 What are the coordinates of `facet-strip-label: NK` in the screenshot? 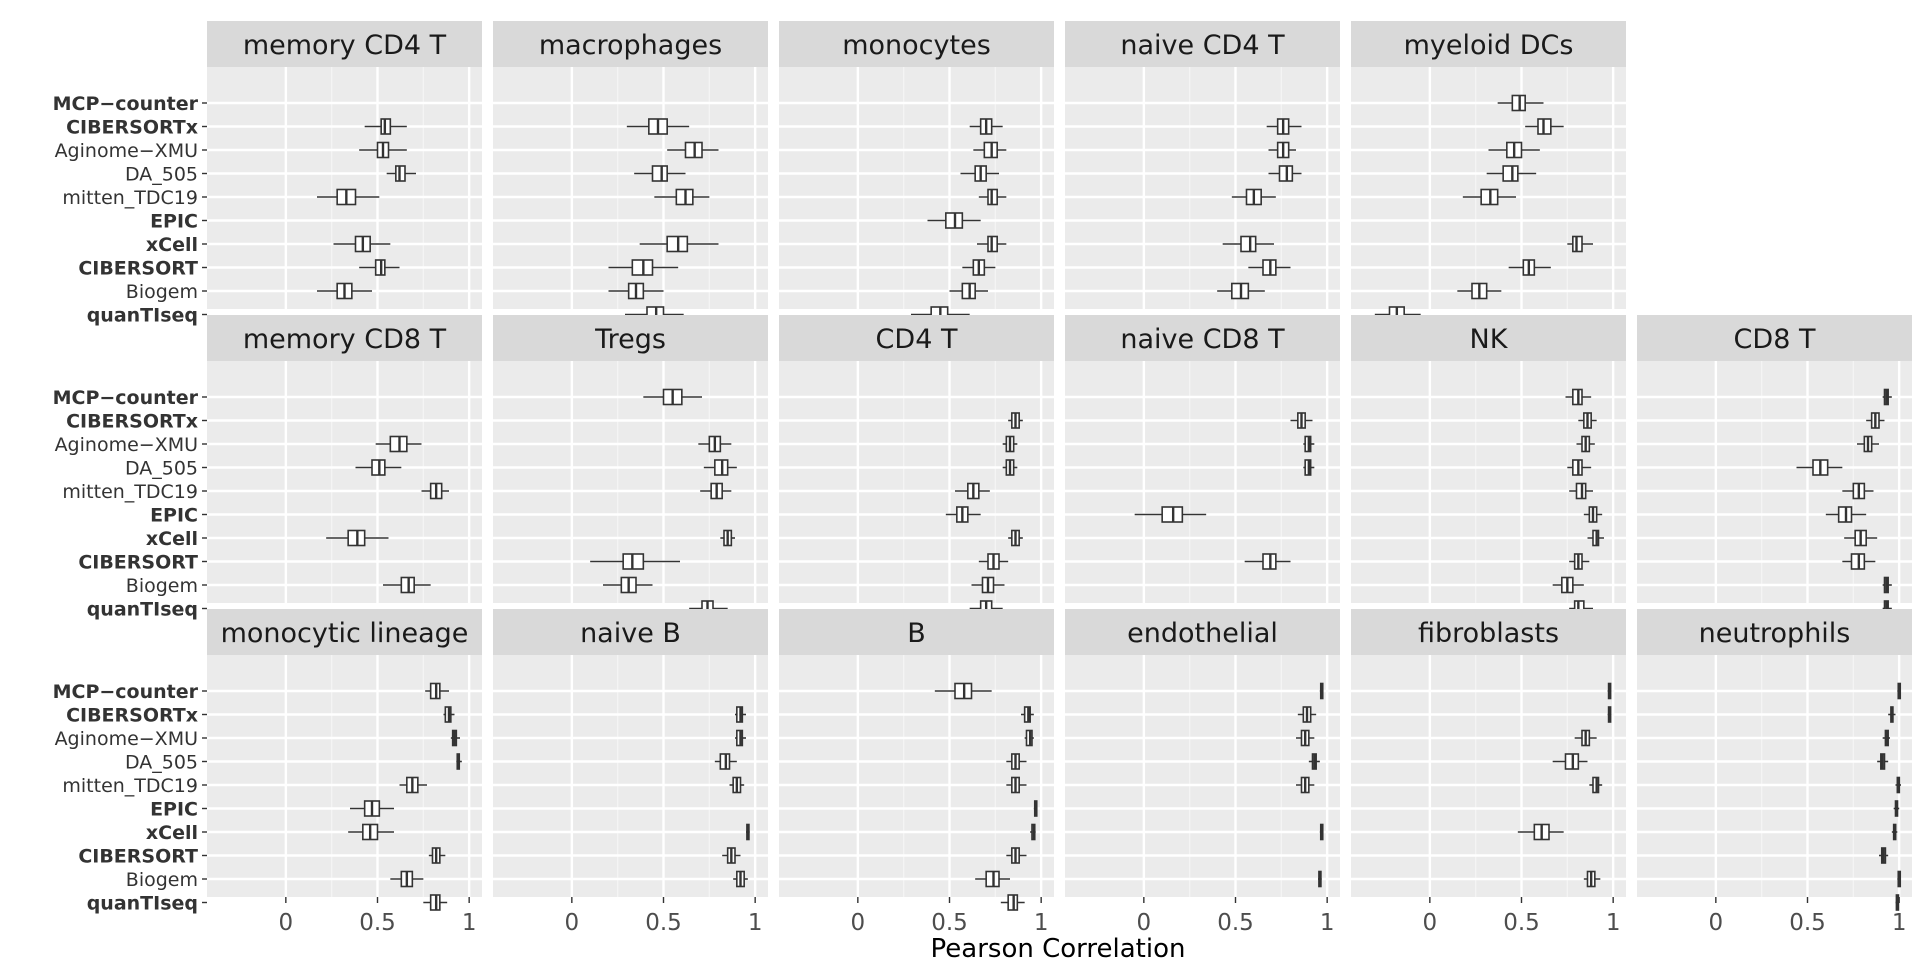 It's located at (1489, 339).